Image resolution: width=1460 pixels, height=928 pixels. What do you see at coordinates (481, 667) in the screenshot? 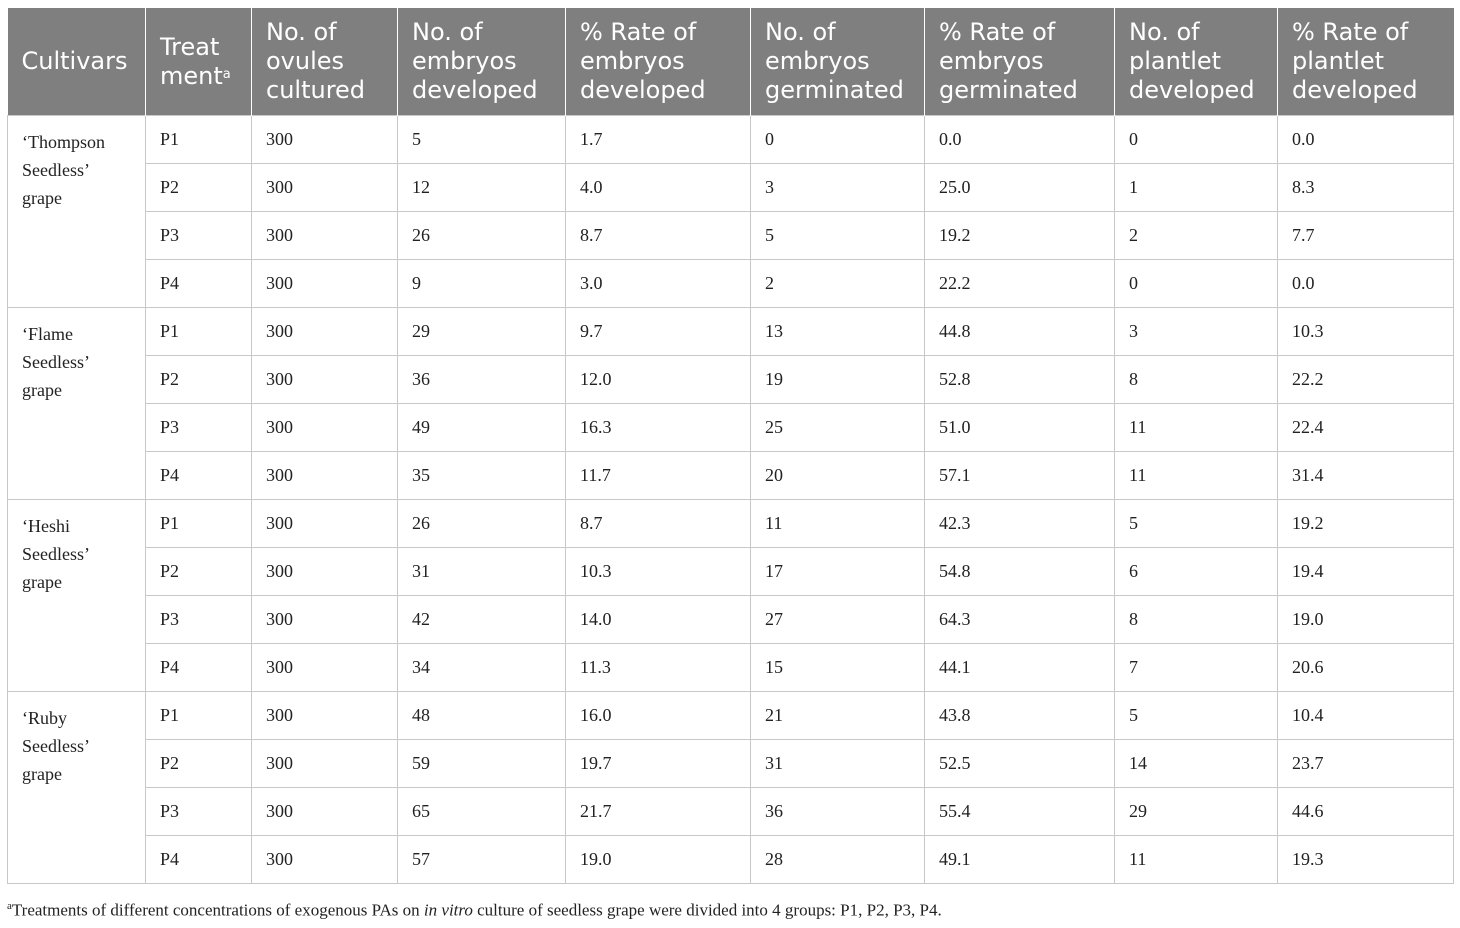
I see `cell-embryos-developed: 34` at bounding box center [481, 667].